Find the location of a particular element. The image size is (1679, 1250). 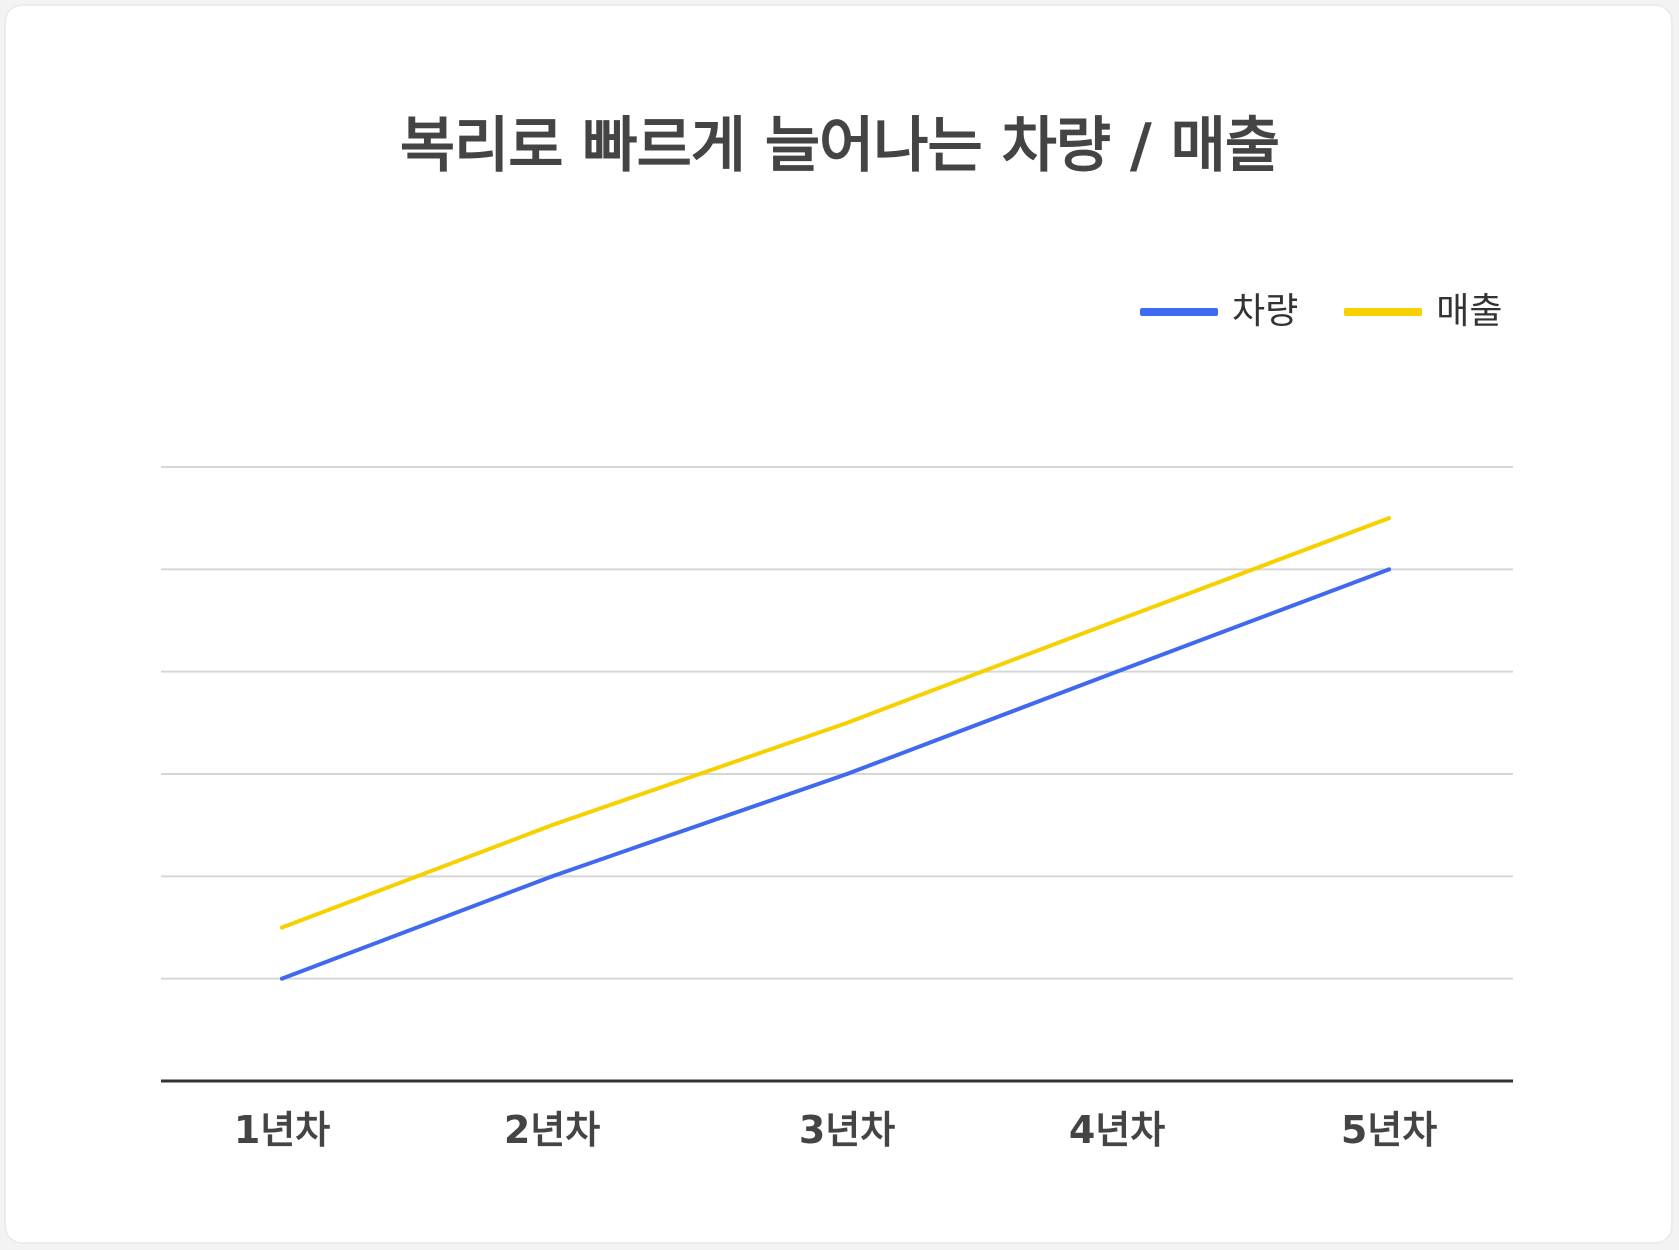

x-tick-label: 5년차 is located at coordinates (1389, 1130).